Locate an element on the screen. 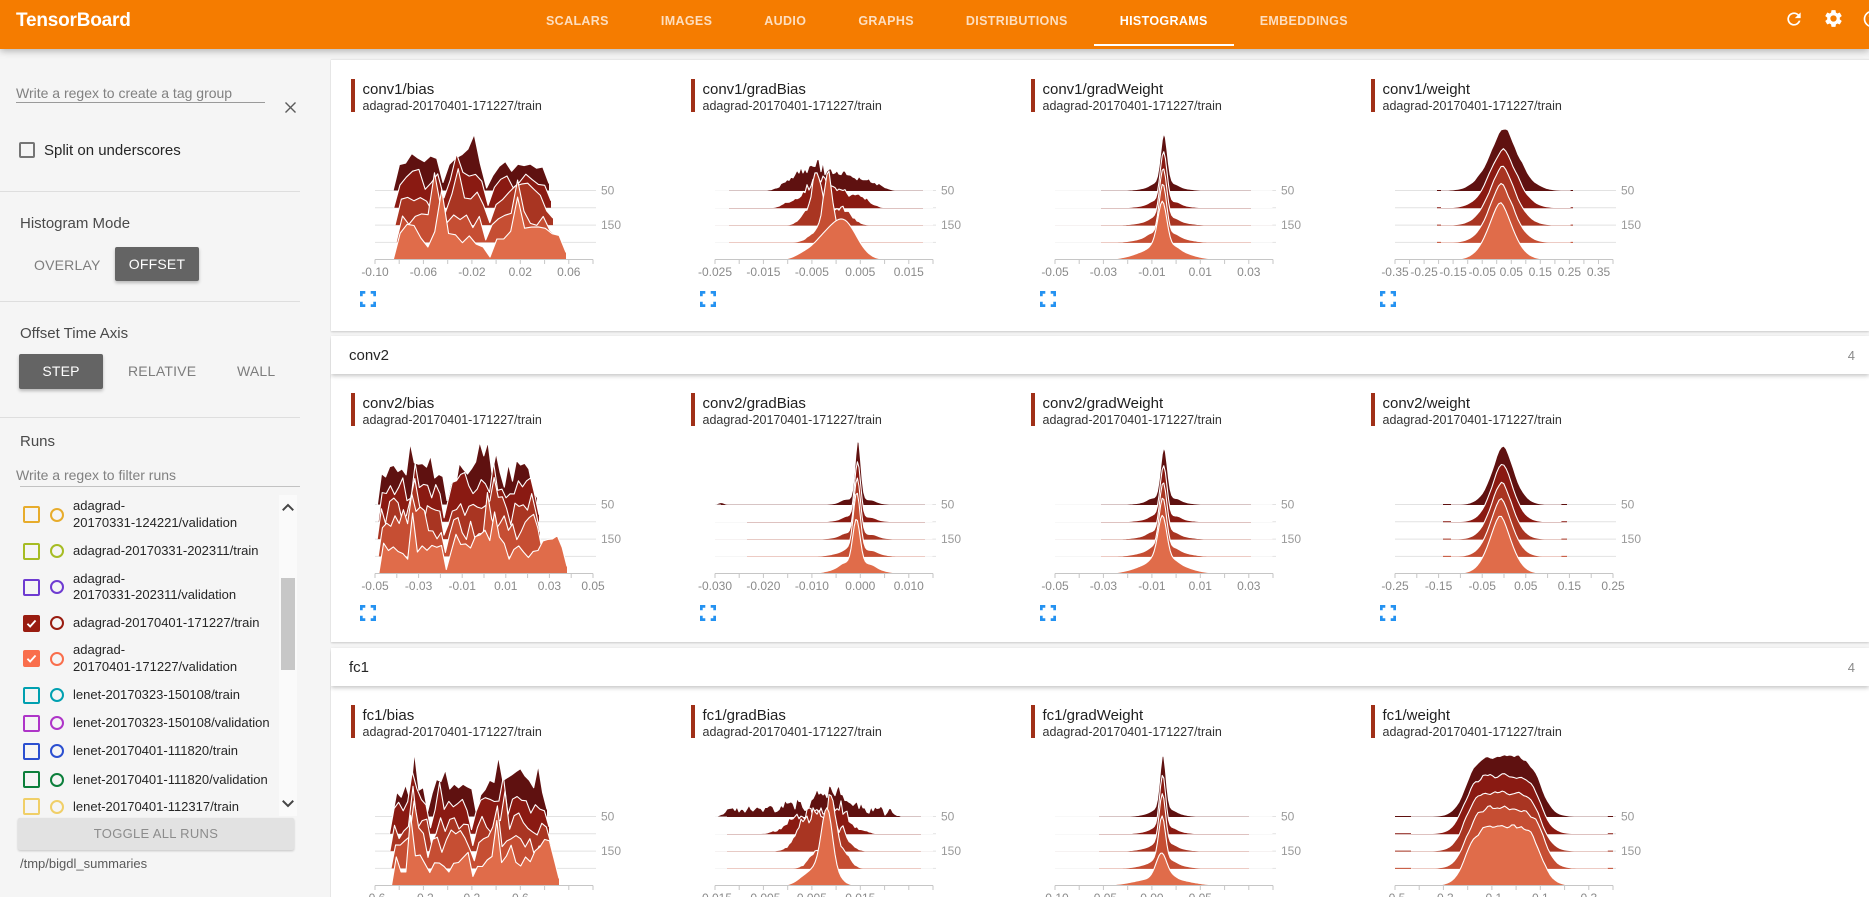 The image size is (1869, 897). svg-text: 0.06 is located at coordinates (569, 272).